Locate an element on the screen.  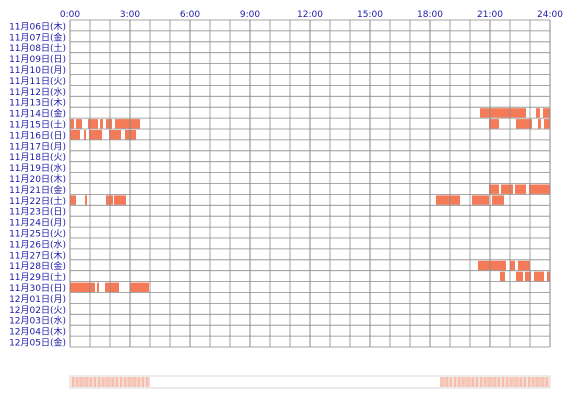
row-label: 12月04日(木) is located at coordinates (37, 332).